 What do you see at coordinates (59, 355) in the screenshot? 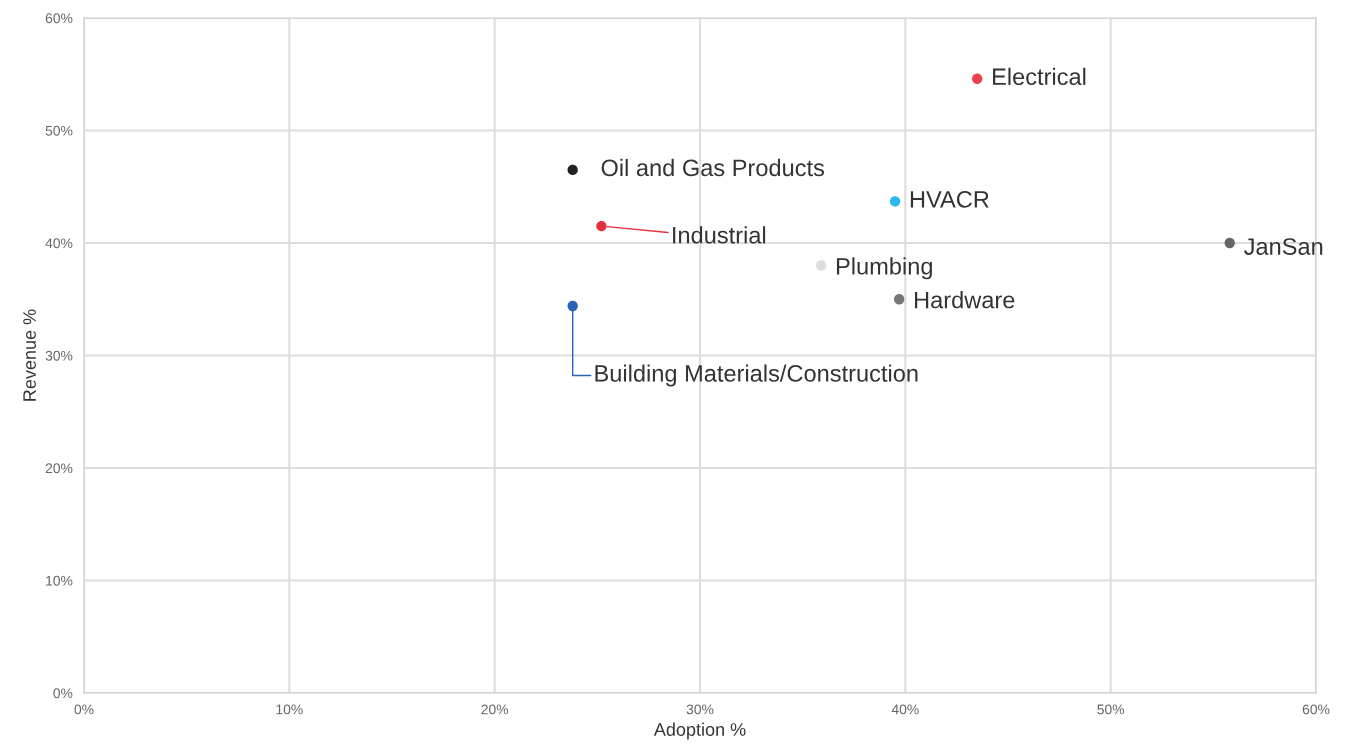
I see `y-tick-label: 30%` at bounding box center [59, 355].